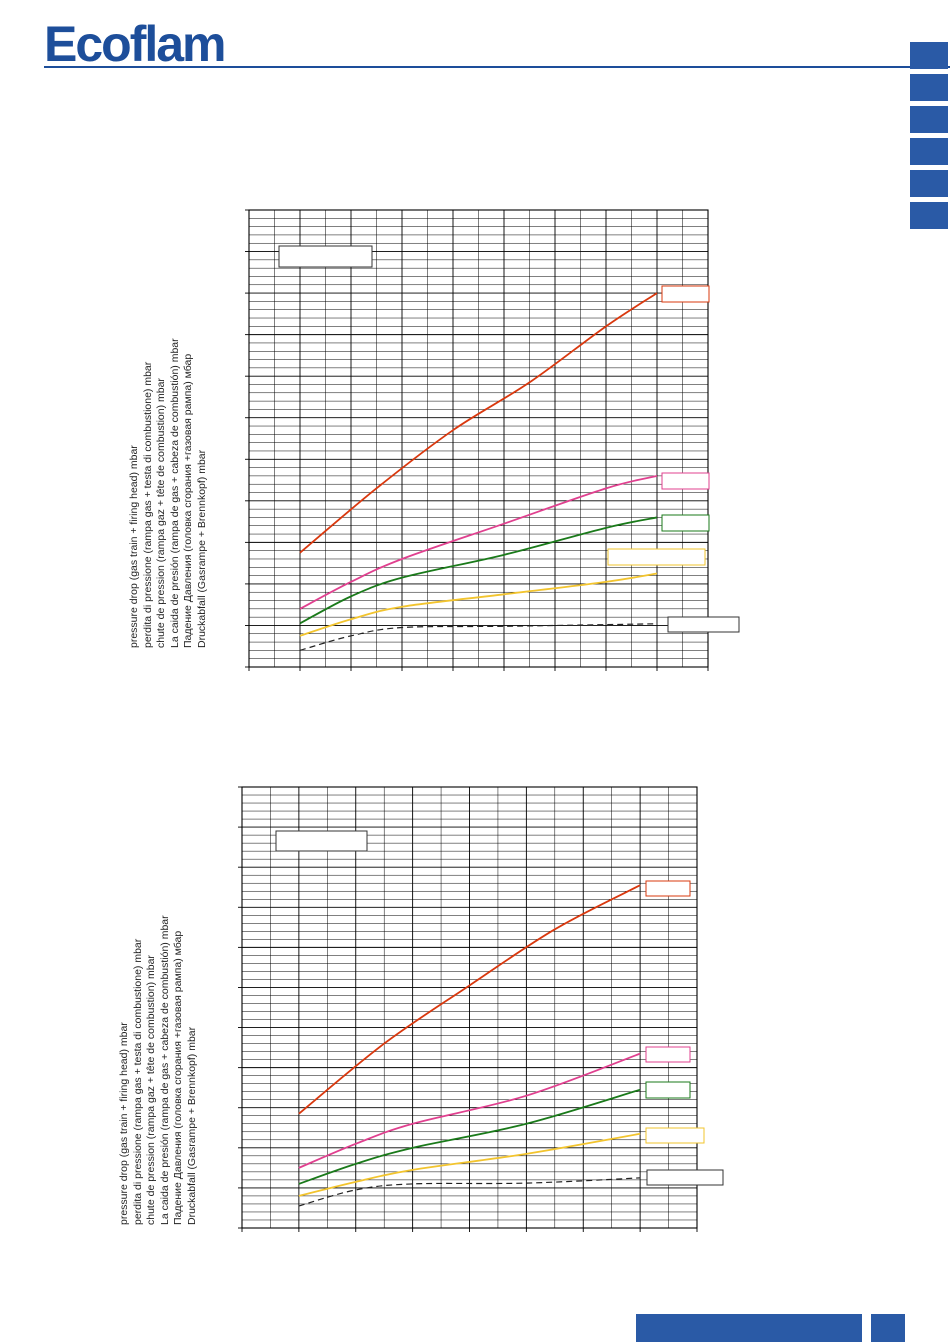  Describe the element at coordinates (497, 67) in the screenshot. I see `header-rule` at that location.